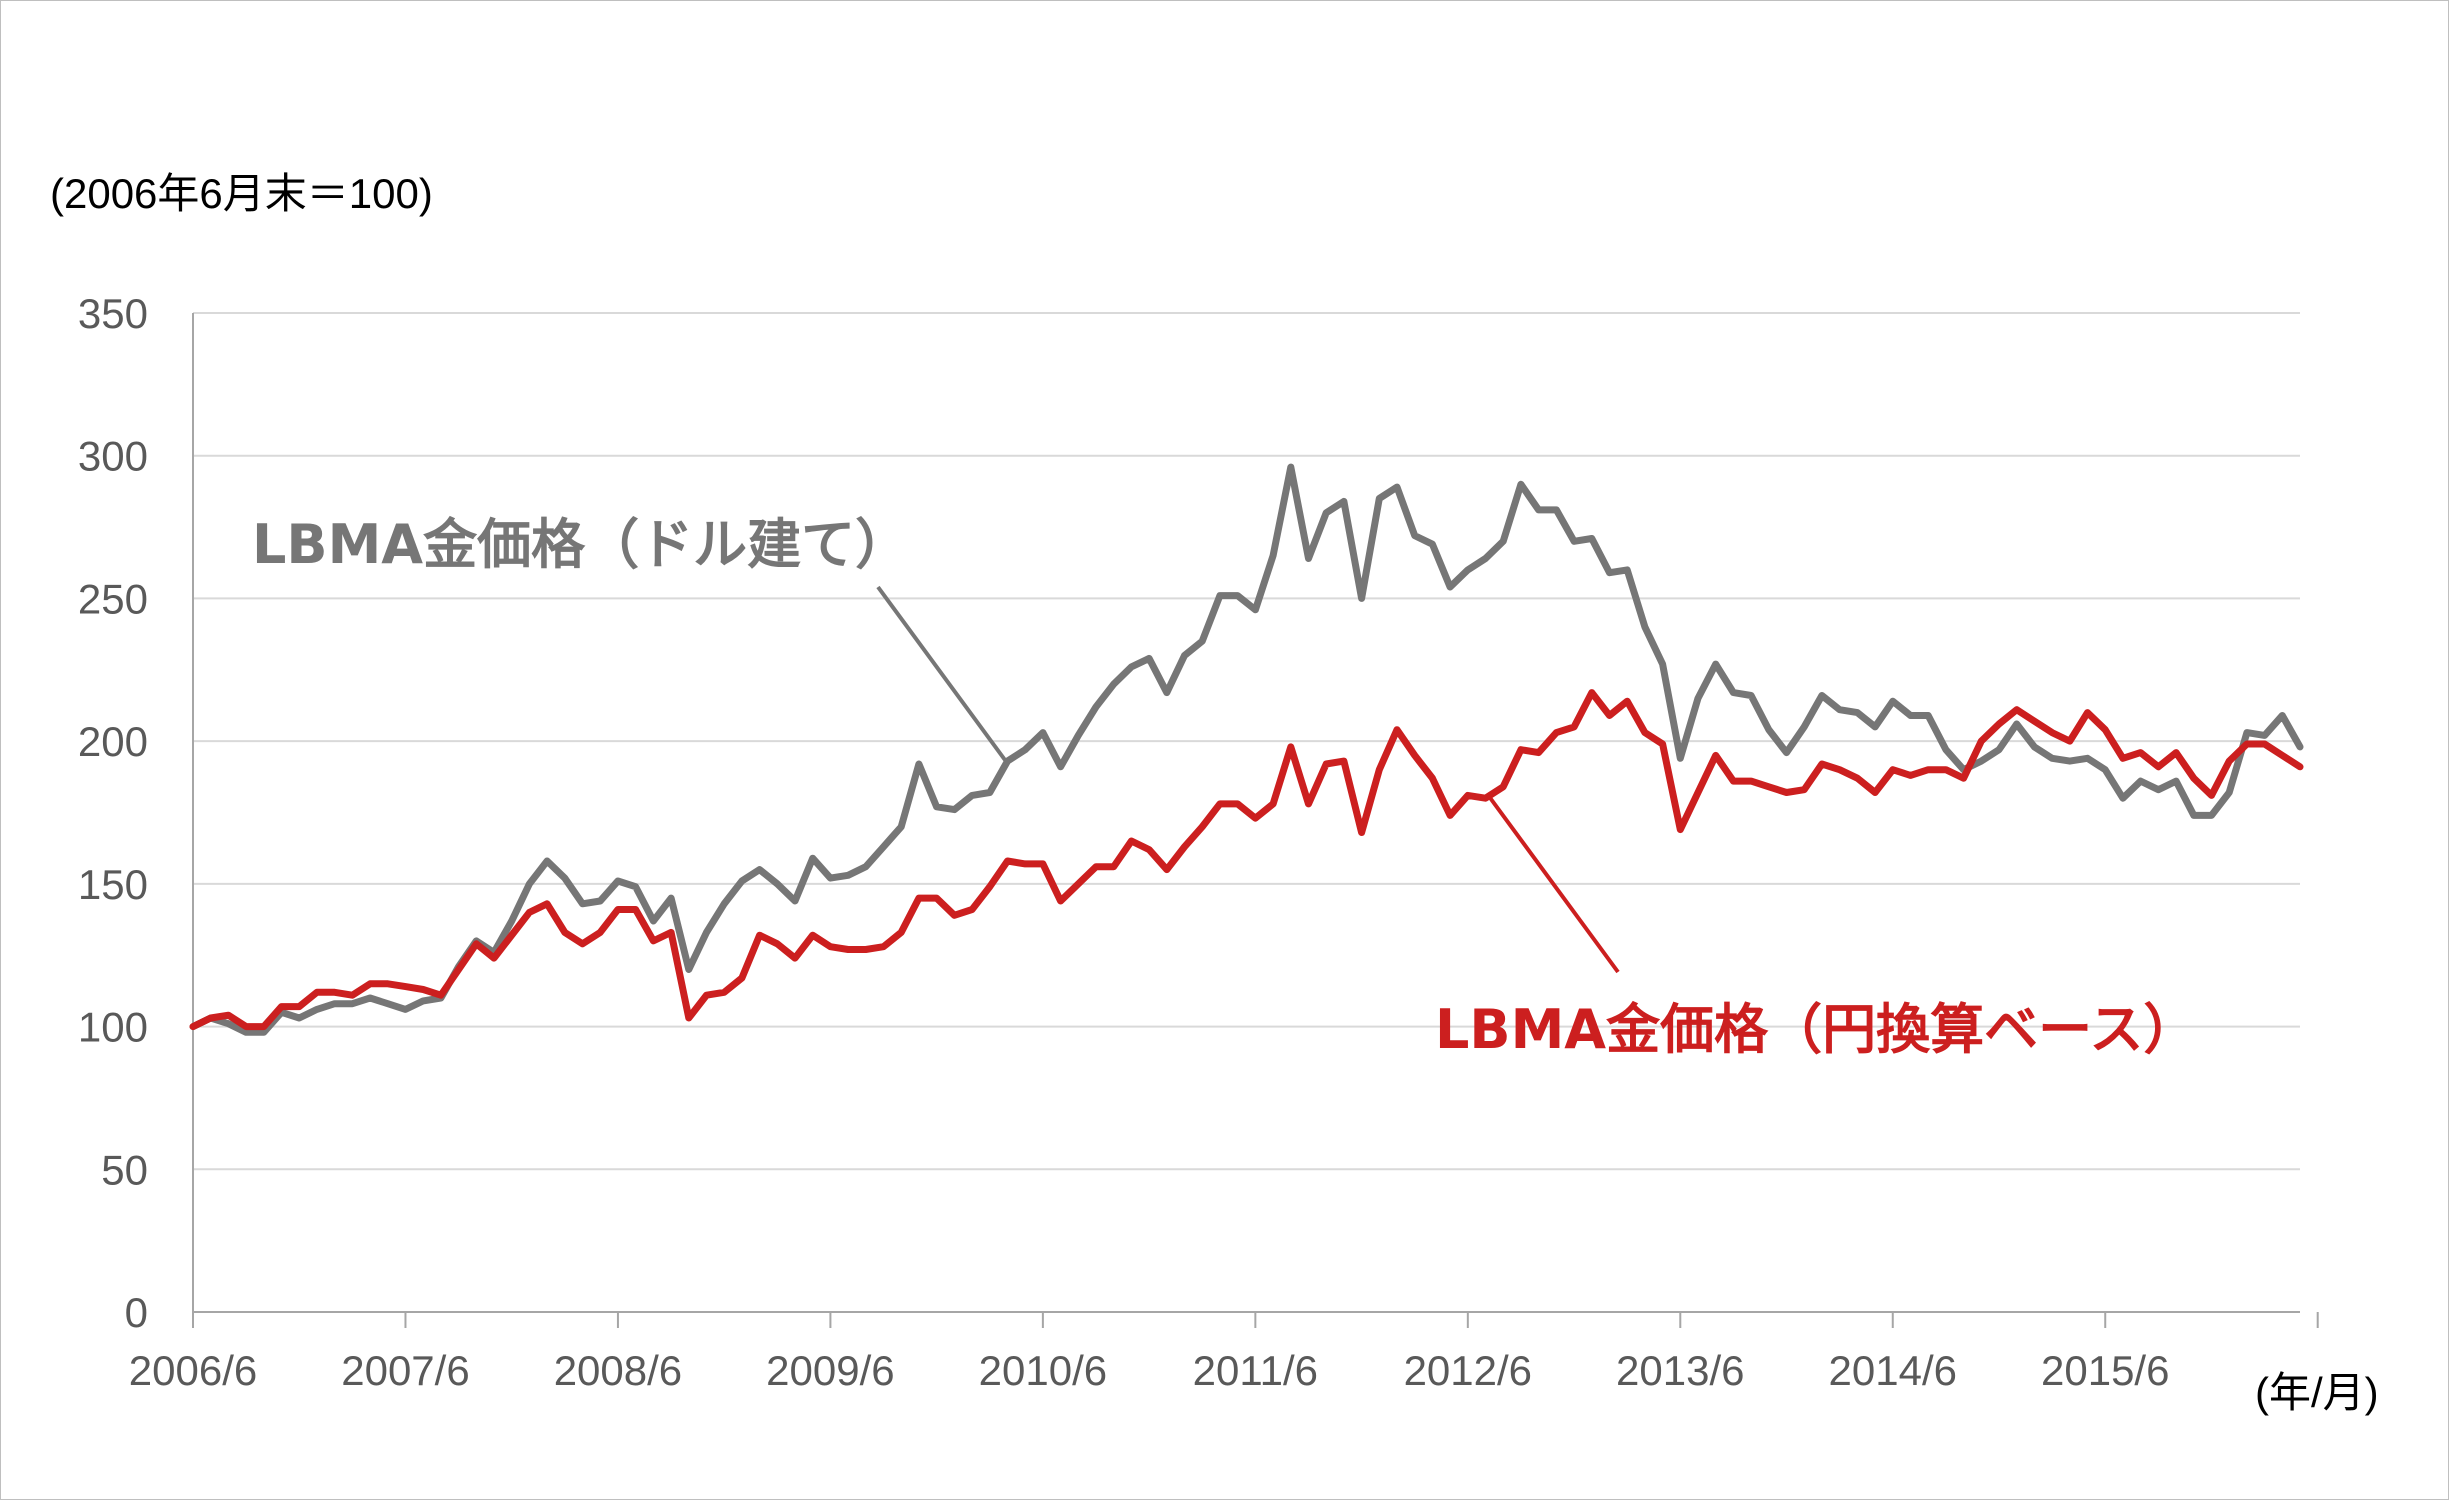 The height and width of the screenshot is (1502, 2451). Describe the element at coordinates (1893, 1370) in the screenshot. I see `x-tick-label: 2014/6` at that location.